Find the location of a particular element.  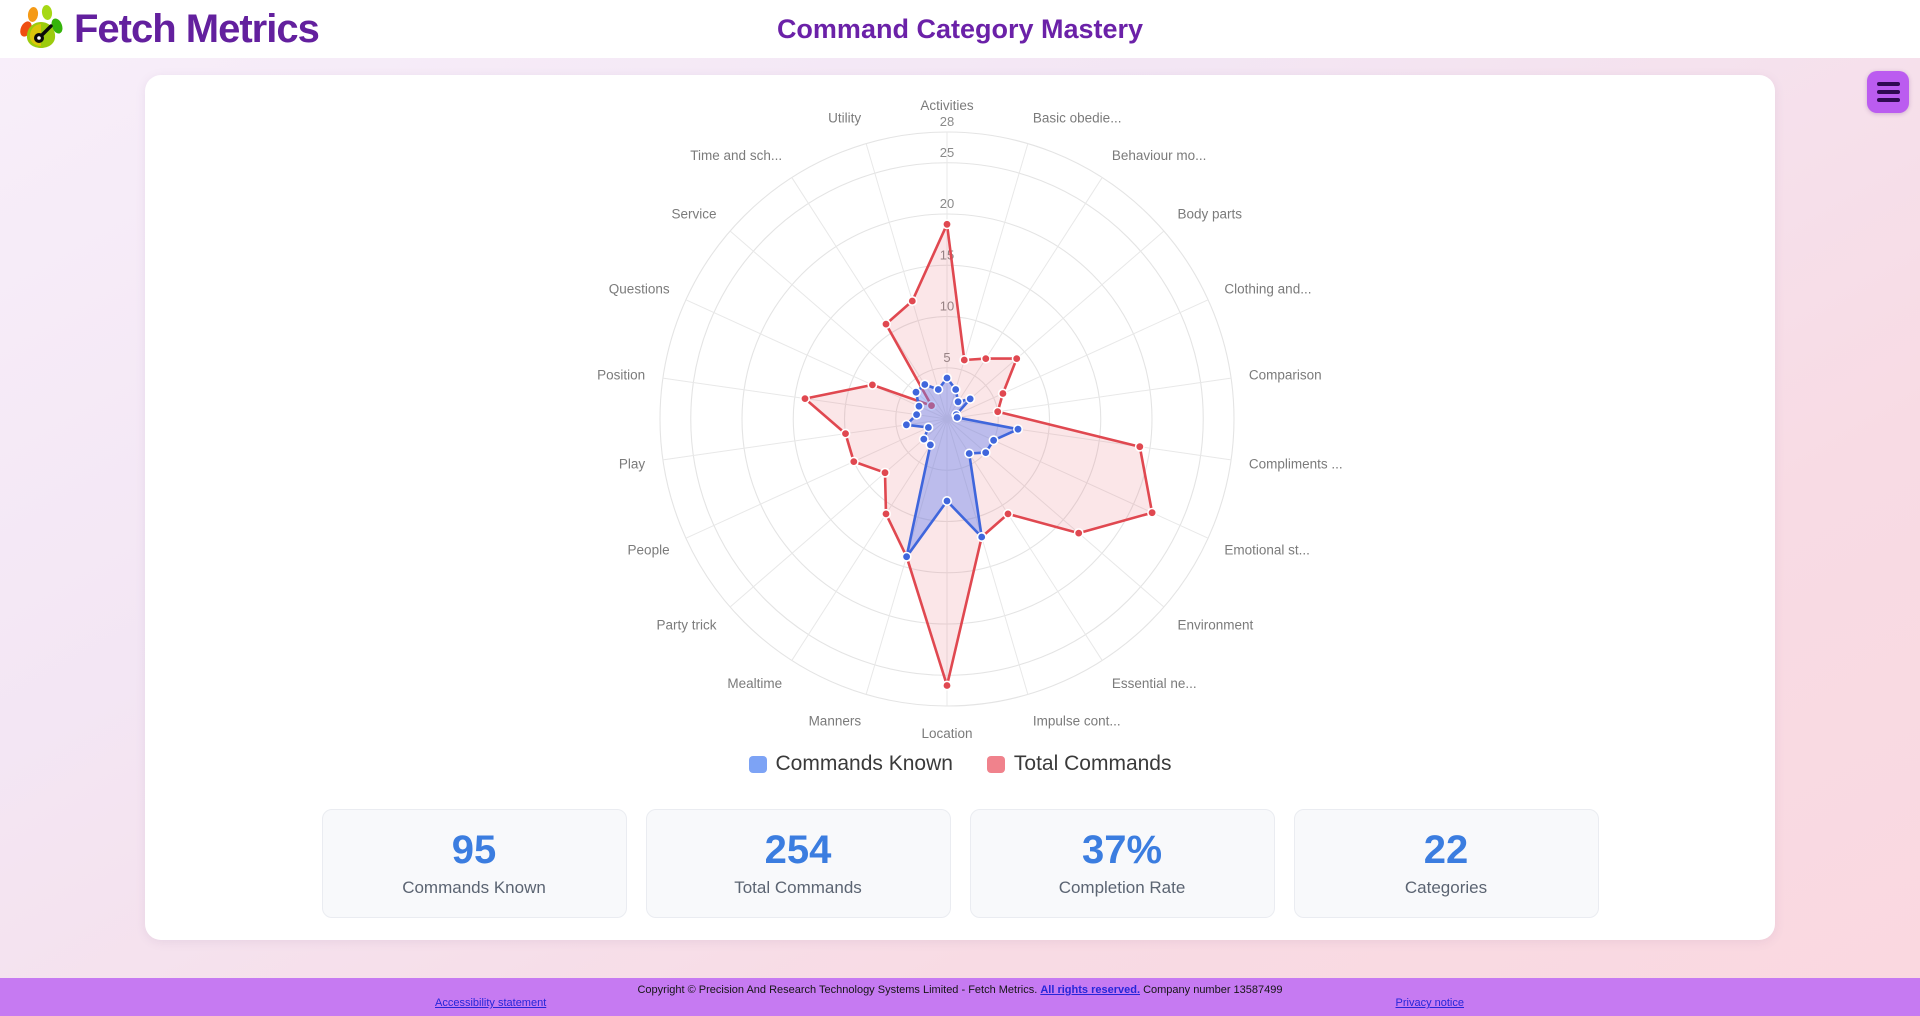

privacy-notice-link: Privacy notice is located at coordinates (1429, 1003).